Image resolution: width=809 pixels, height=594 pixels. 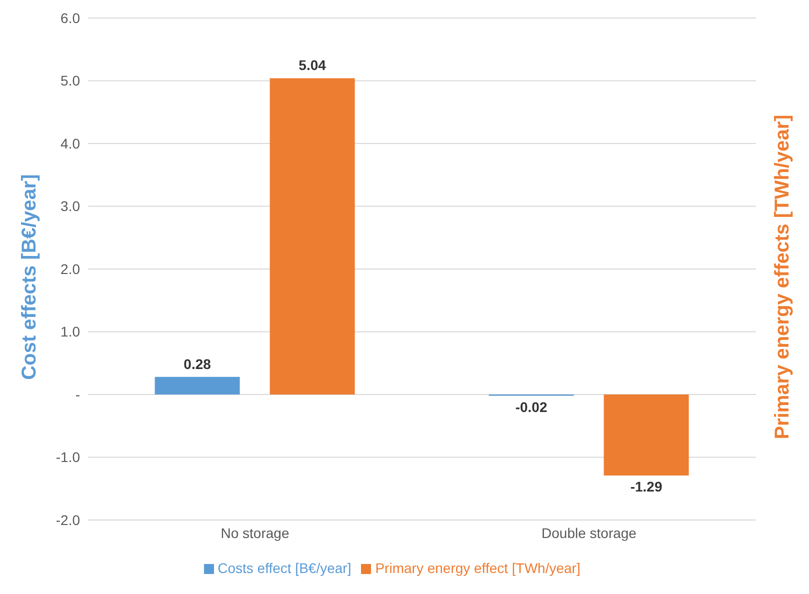 What do you see at coordinates (531, 406) in the screenshot?
I see `data-label: -0.02` at bounding box center [531, 406].